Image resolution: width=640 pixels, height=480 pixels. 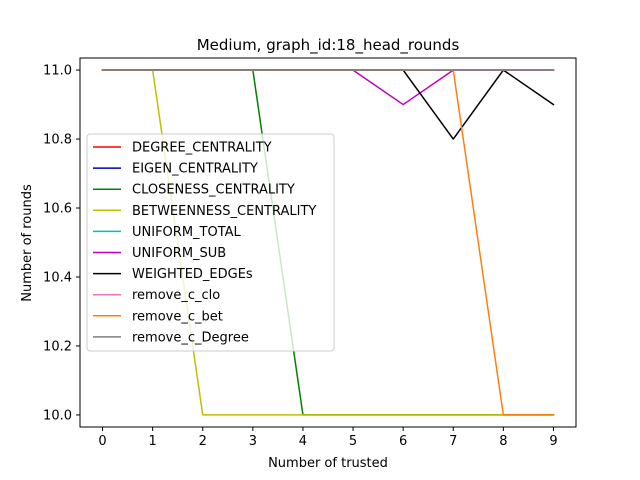 I want to click on legend-label: BETWEENNESS_CENTRALITY, so click(x=224, y=211).